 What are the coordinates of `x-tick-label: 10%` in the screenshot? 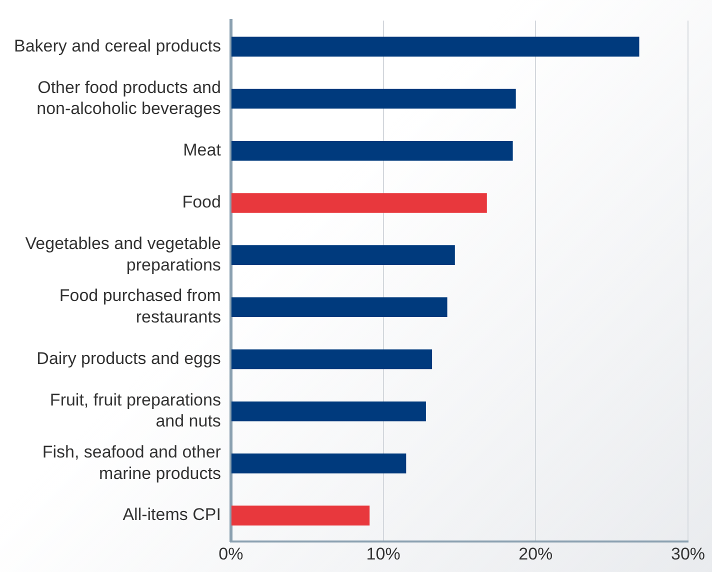 It's located at (383, 554).